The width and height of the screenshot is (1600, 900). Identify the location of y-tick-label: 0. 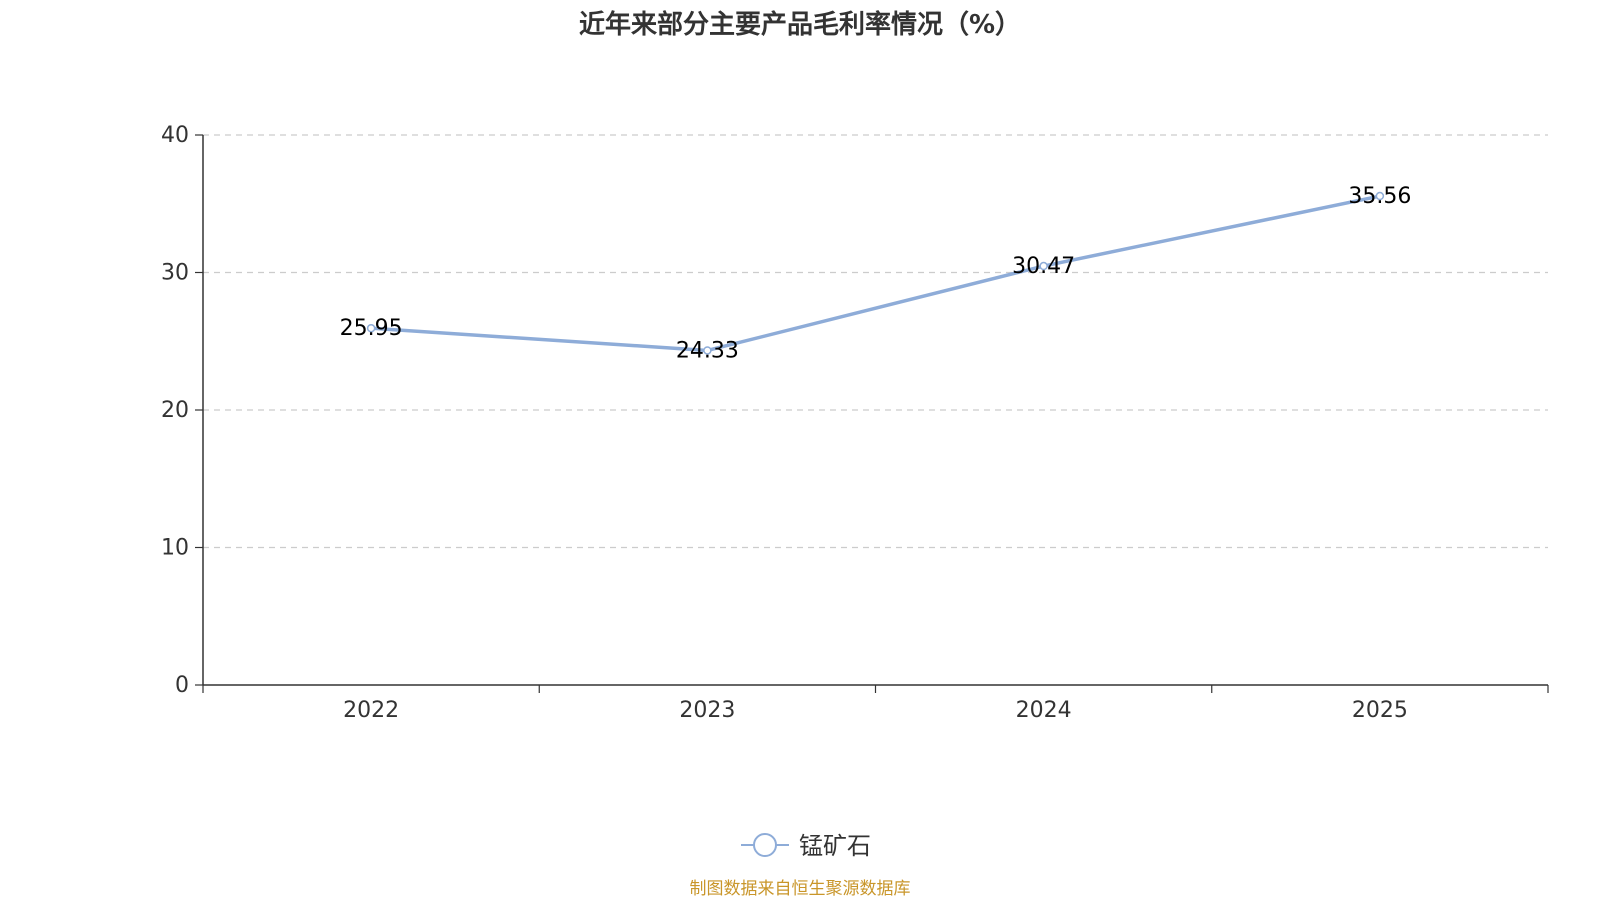
(182, 685).